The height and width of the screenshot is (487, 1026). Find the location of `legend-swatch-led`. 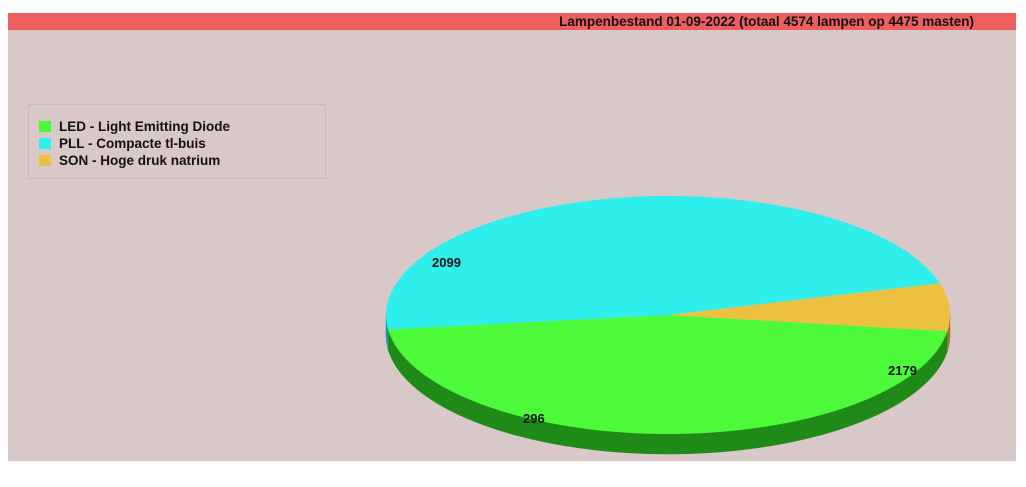

legend-swatch-led is located at coordinates (45, 126).